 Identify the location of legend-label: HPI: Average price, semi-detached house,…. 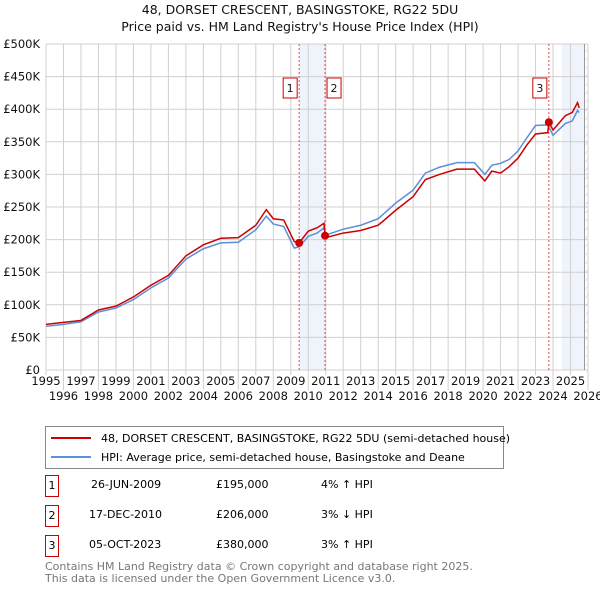
(283, 457).